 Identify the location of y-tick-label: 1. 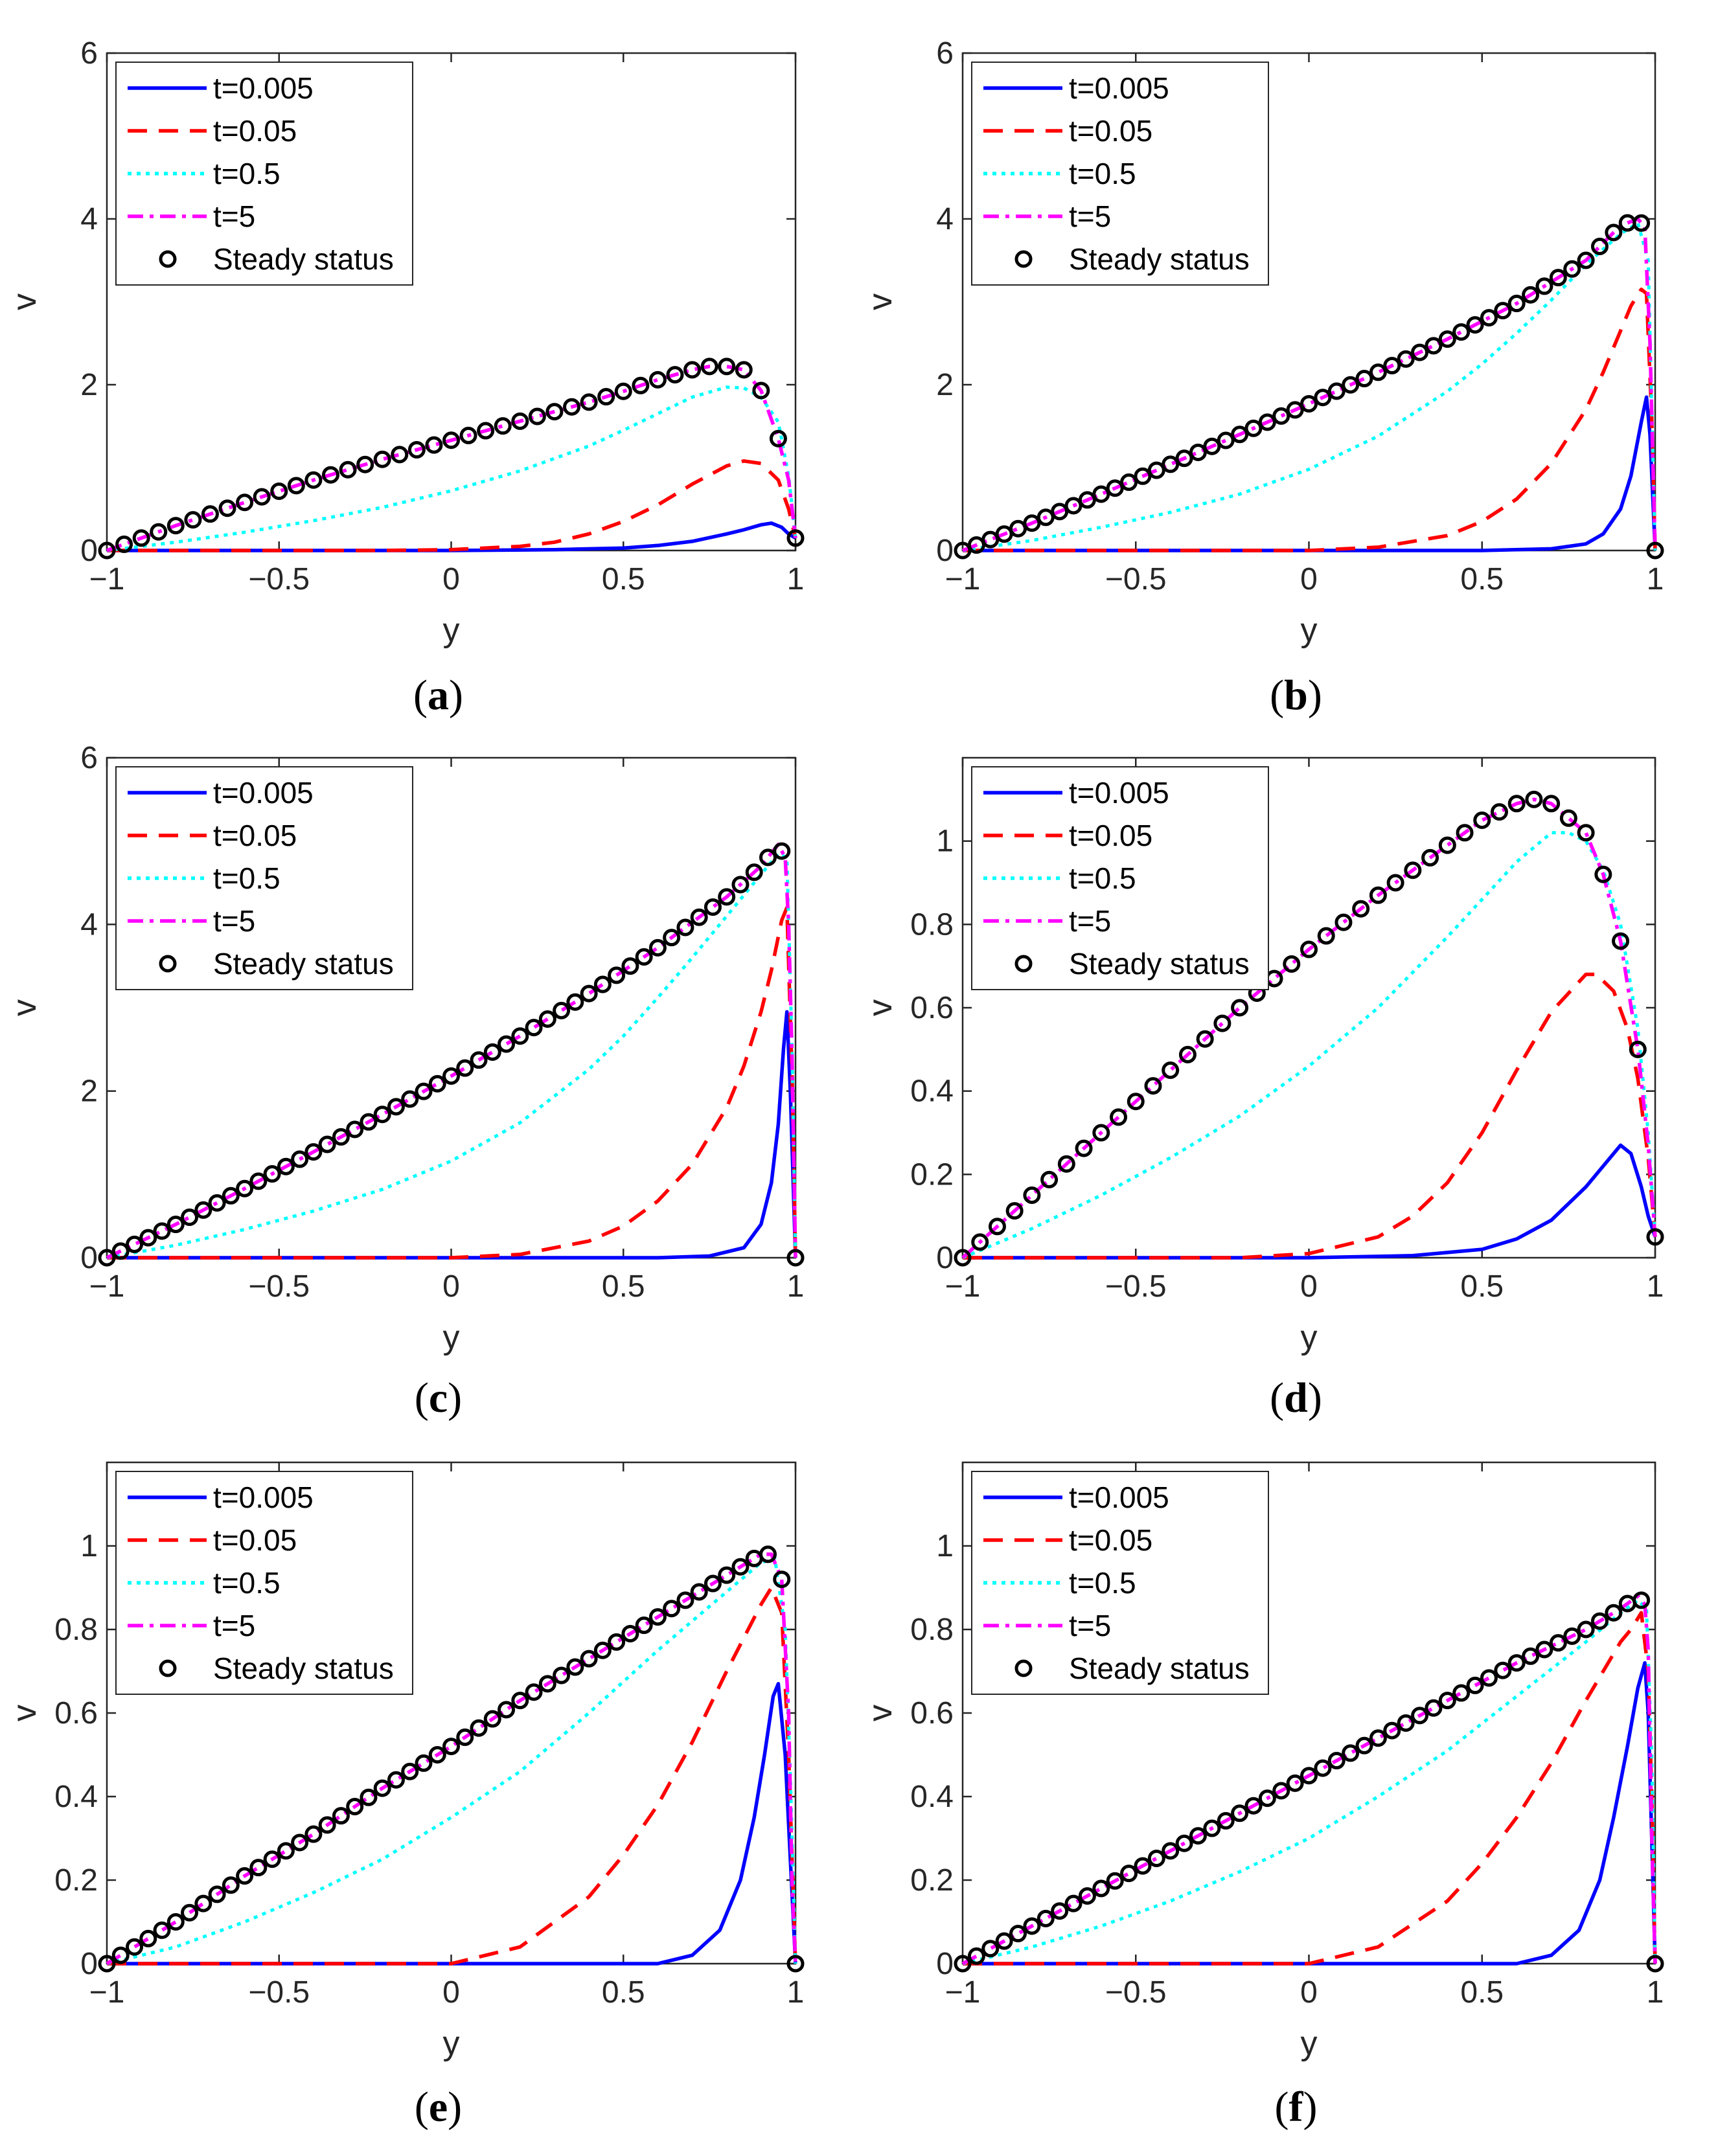
(945, 841).